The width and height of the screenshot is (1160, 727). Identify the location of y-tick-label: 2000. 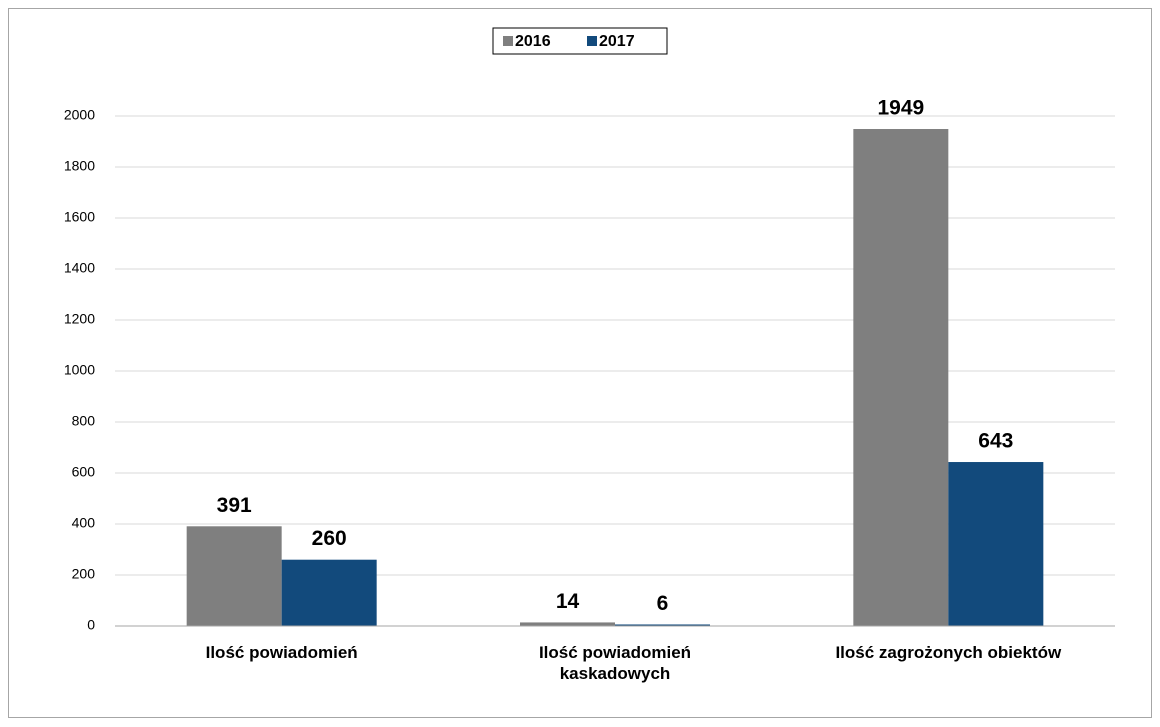
(79, 115).